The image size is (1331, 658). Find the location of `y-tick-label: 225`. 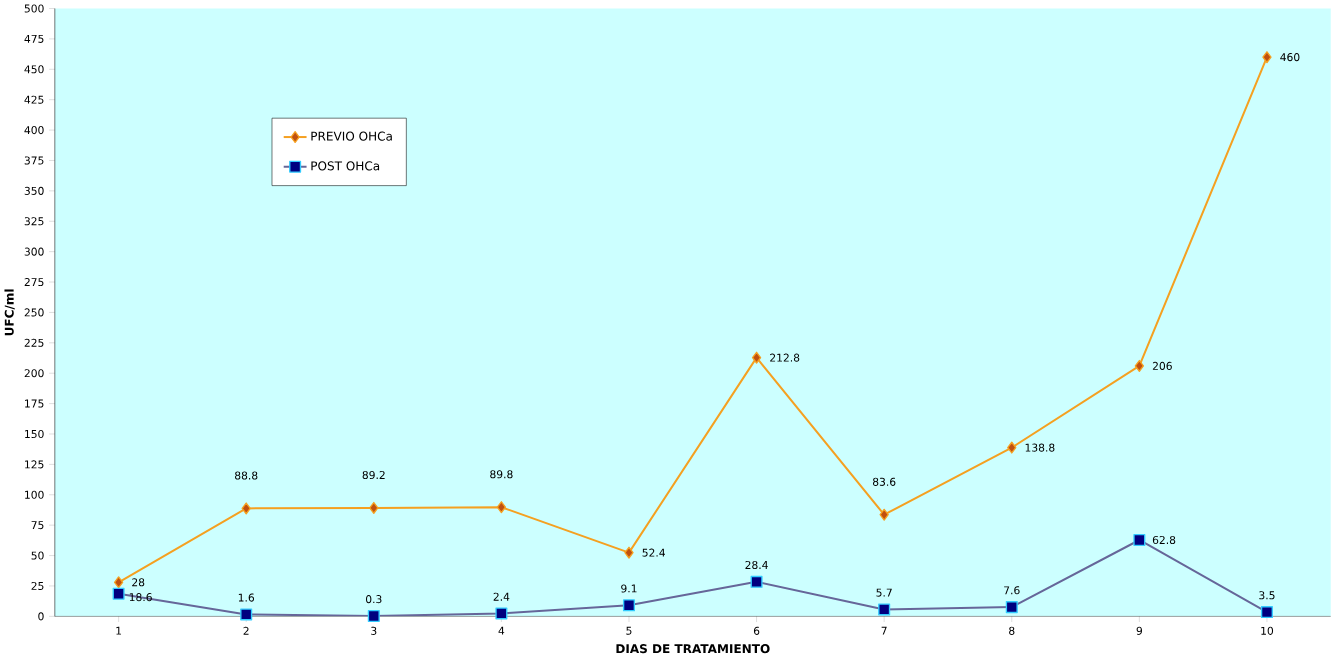

y-tick-label: 225 is located at coordinates (34, 343).